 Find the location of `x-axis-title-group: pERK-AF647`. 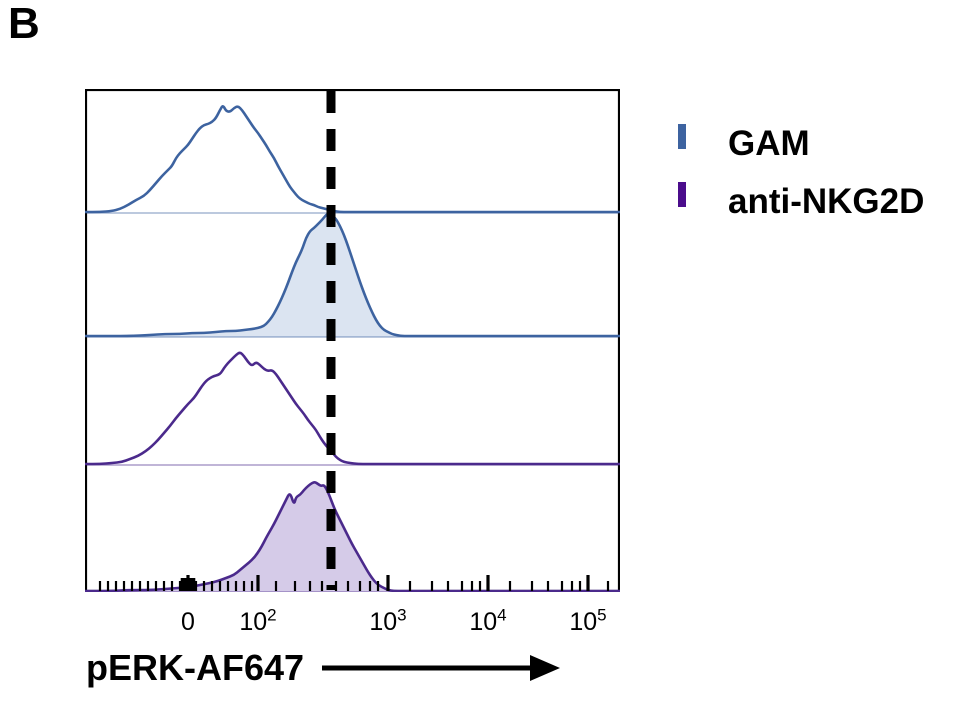

x-axis-title-group: pERK-AF647 is located at coordinates (324, 668).